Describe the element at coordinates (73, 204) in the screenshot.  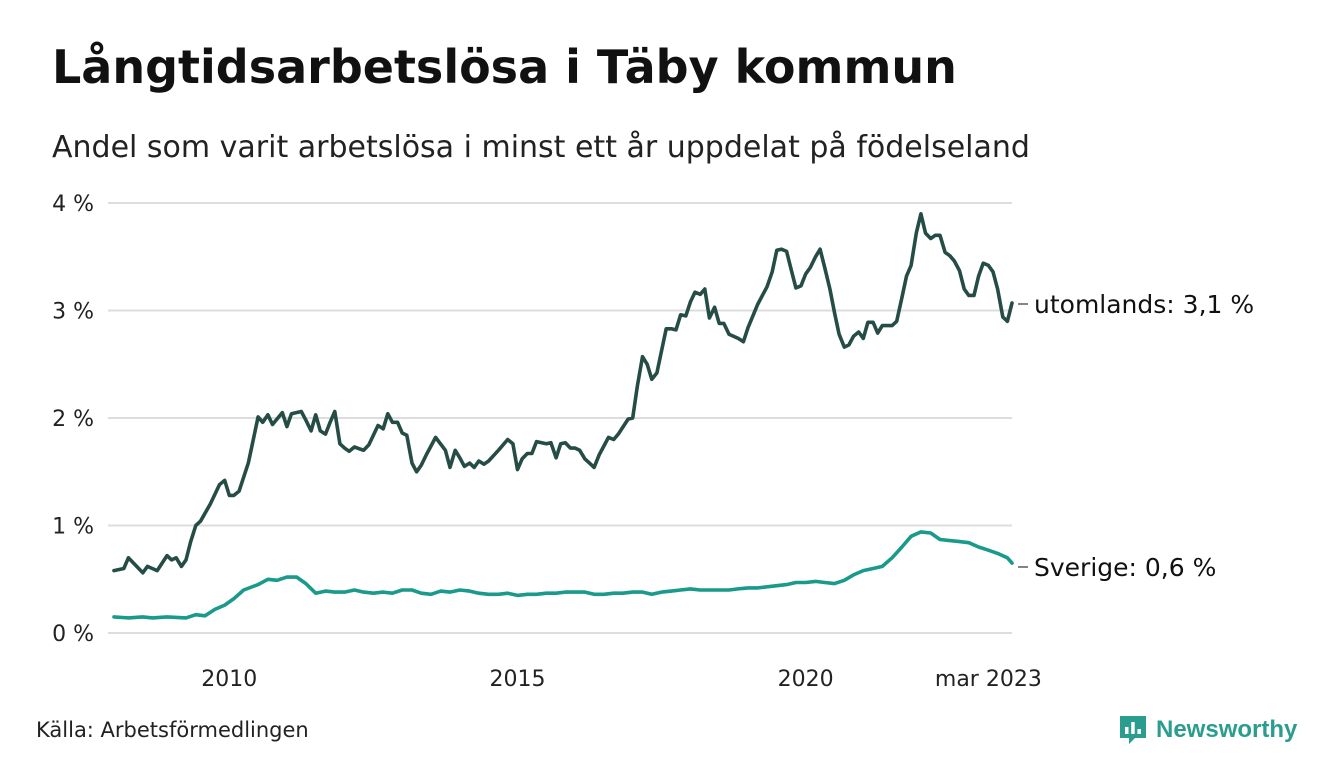
I see `y-tick-label: 4 %` at that location.